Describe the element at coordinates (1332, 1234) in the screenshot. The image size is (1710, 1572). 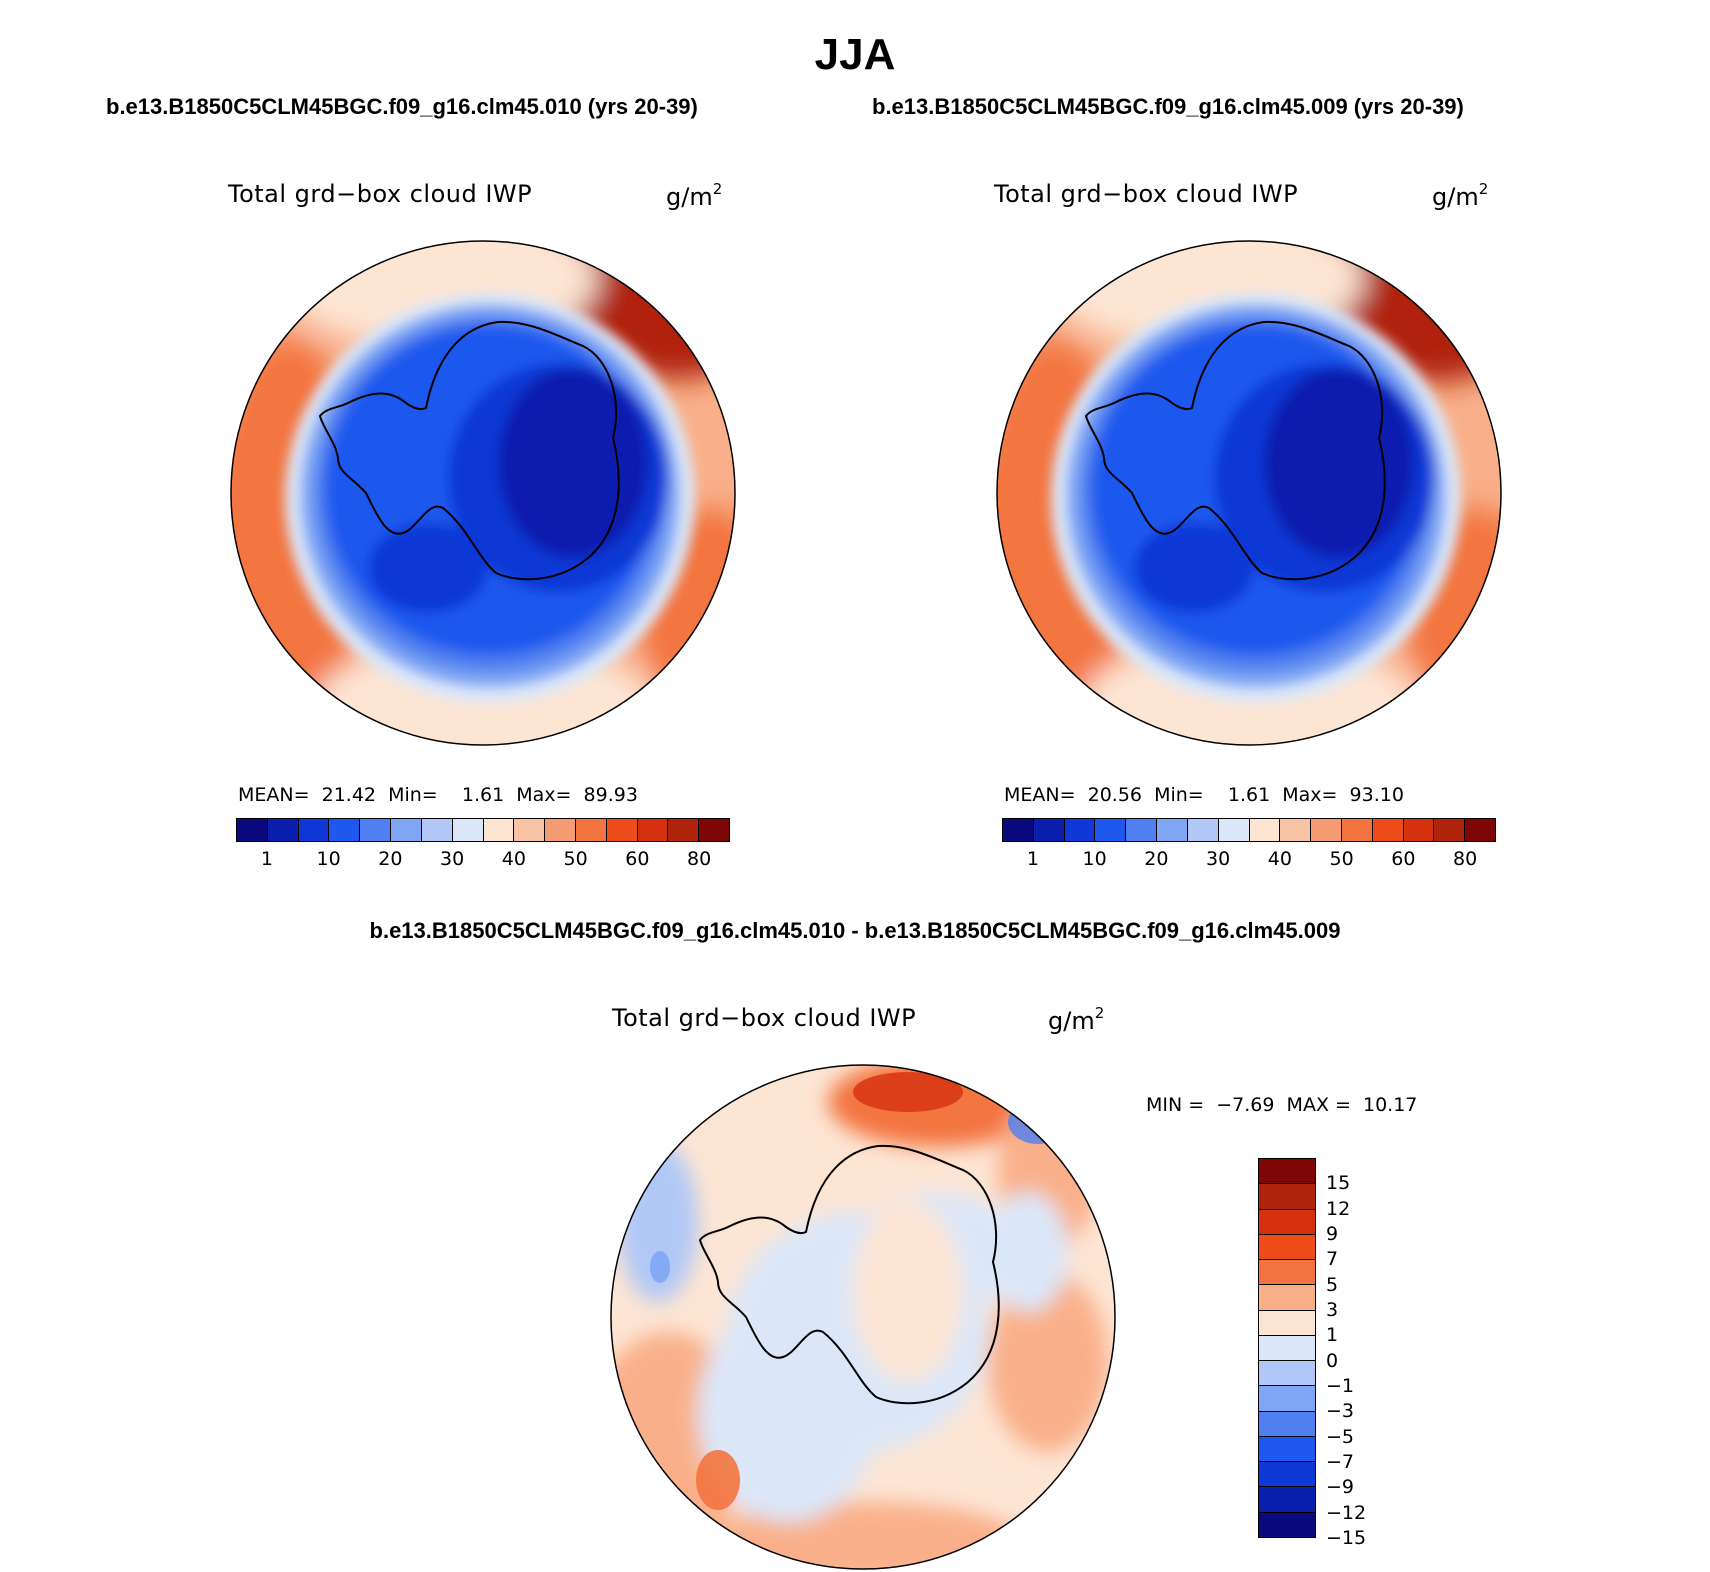
I see `diff-colorbar-tick-label: 9` at that location.